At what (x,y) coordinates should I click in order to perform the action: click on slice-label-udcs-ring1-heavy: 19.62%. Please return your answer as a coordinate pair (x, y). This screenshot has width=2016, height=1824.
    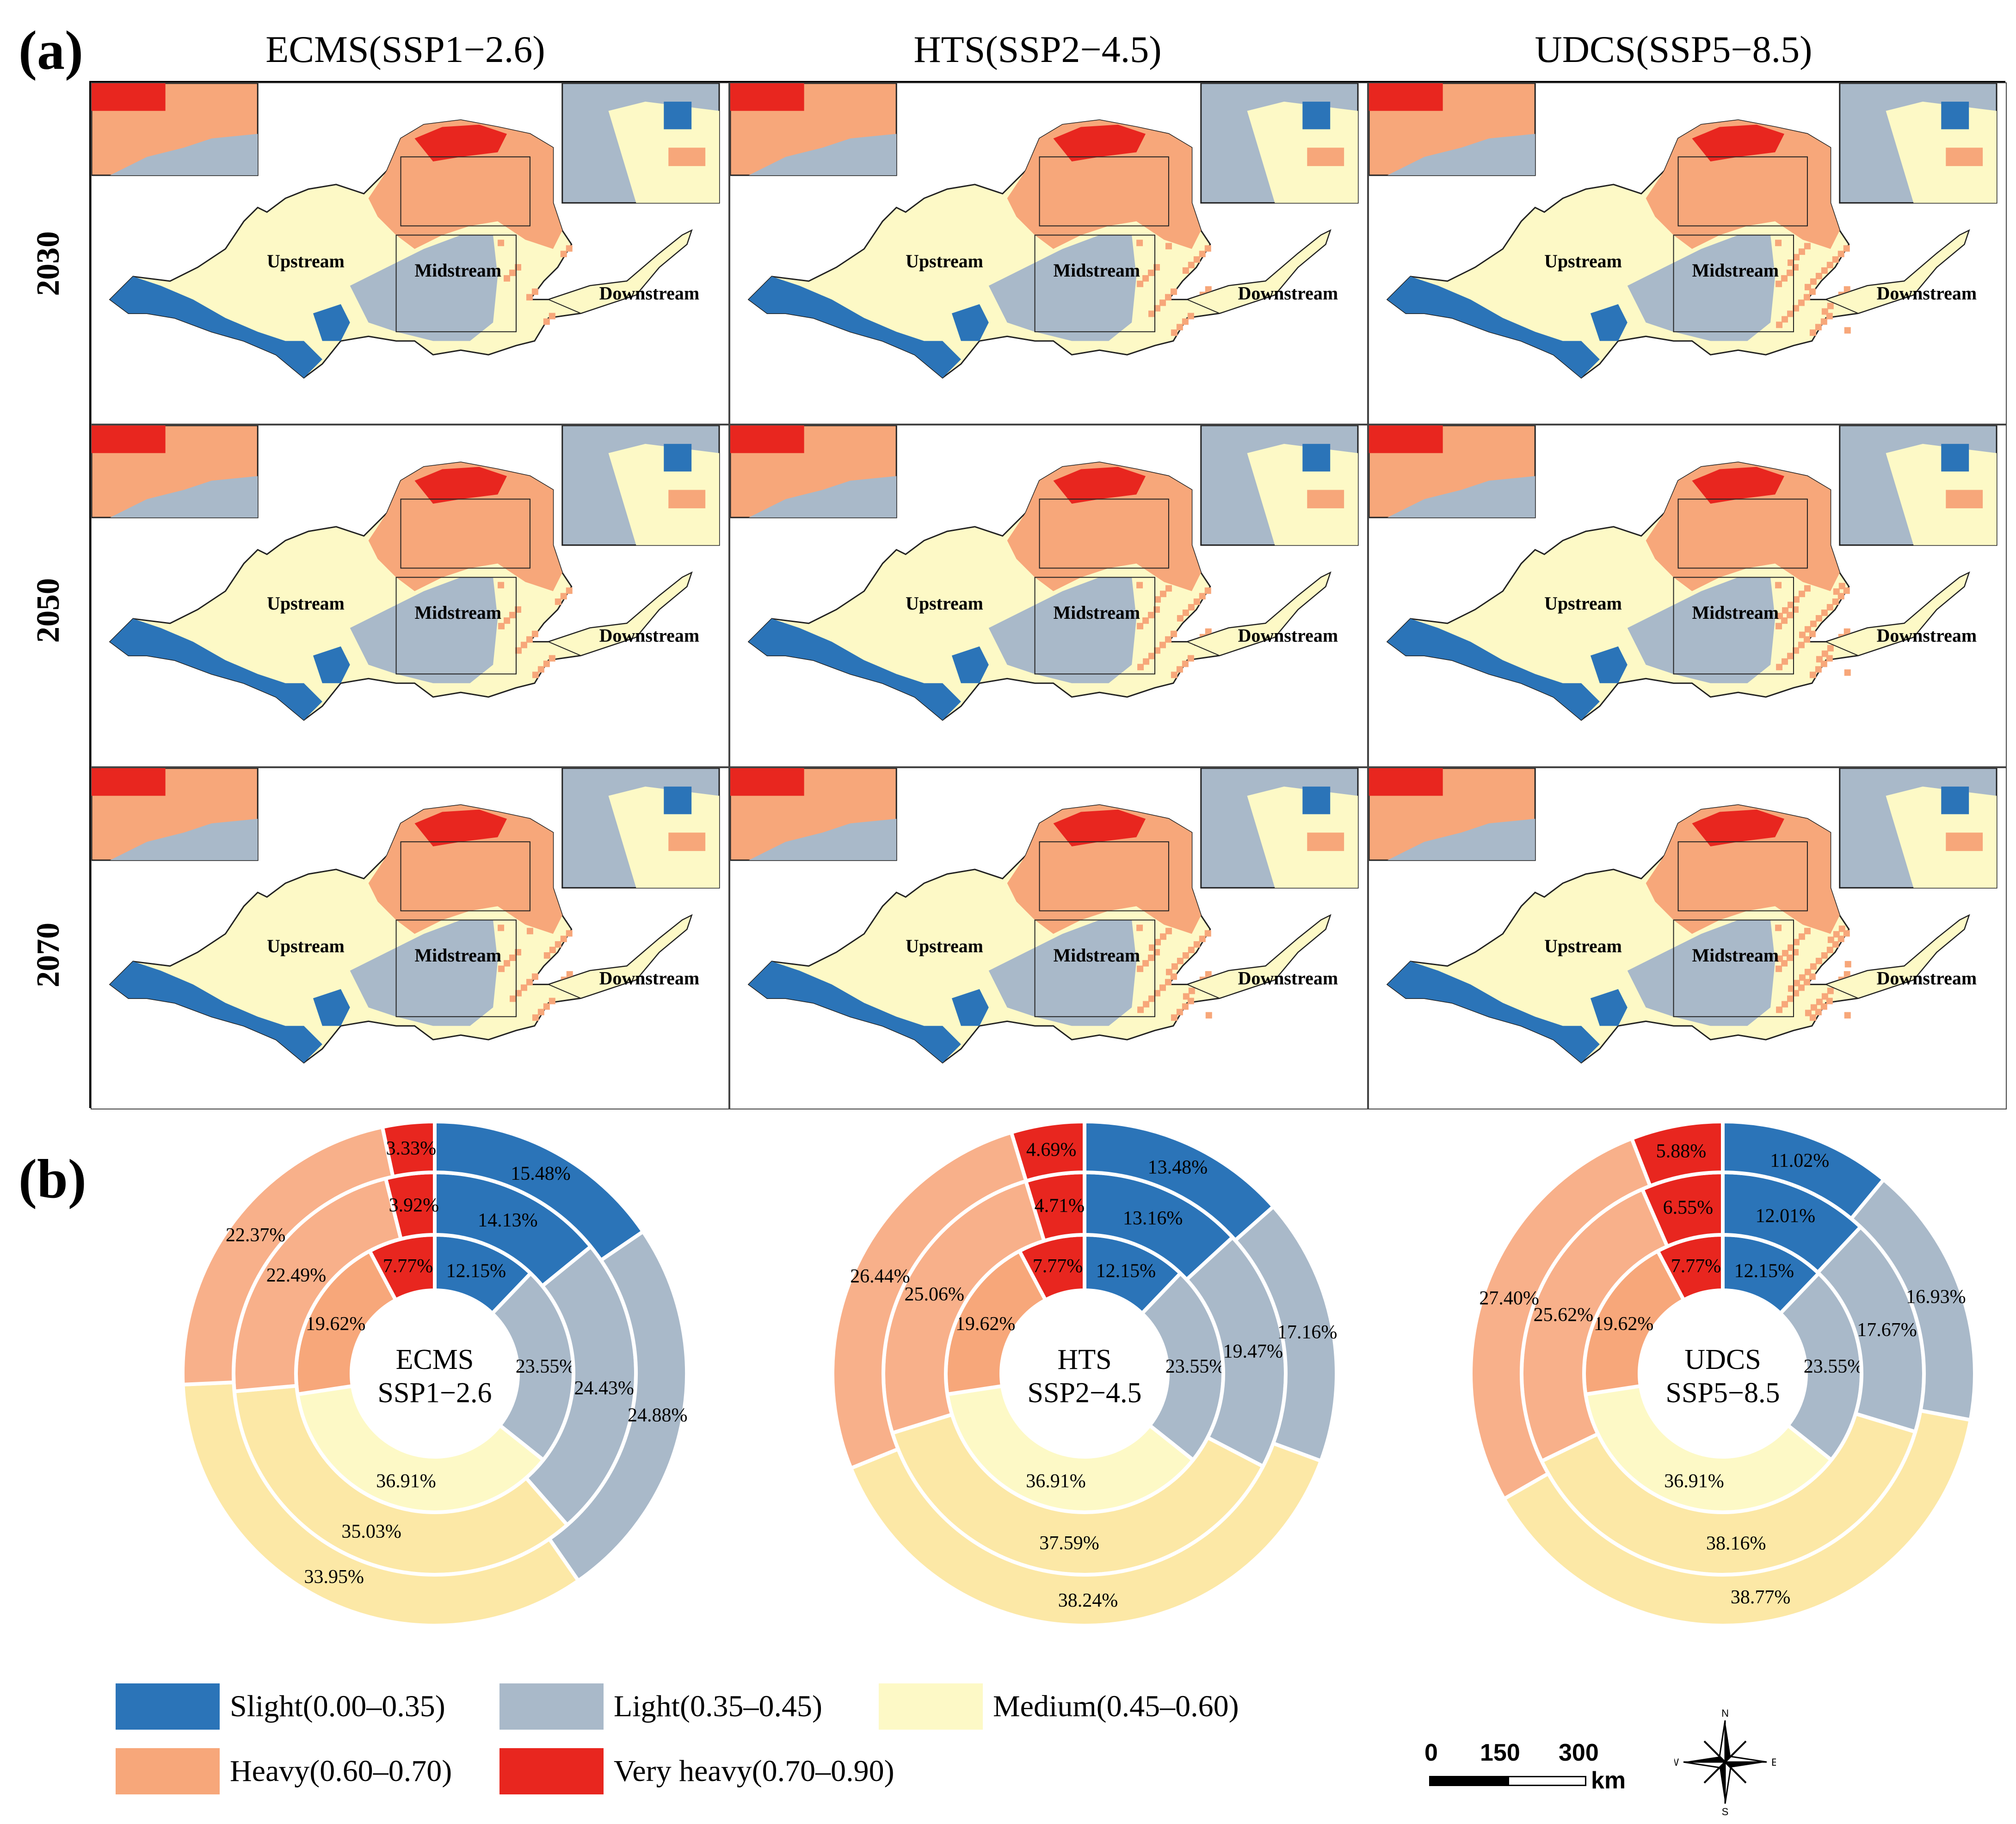
    Looking at the image, I should click on (1624, 1324).